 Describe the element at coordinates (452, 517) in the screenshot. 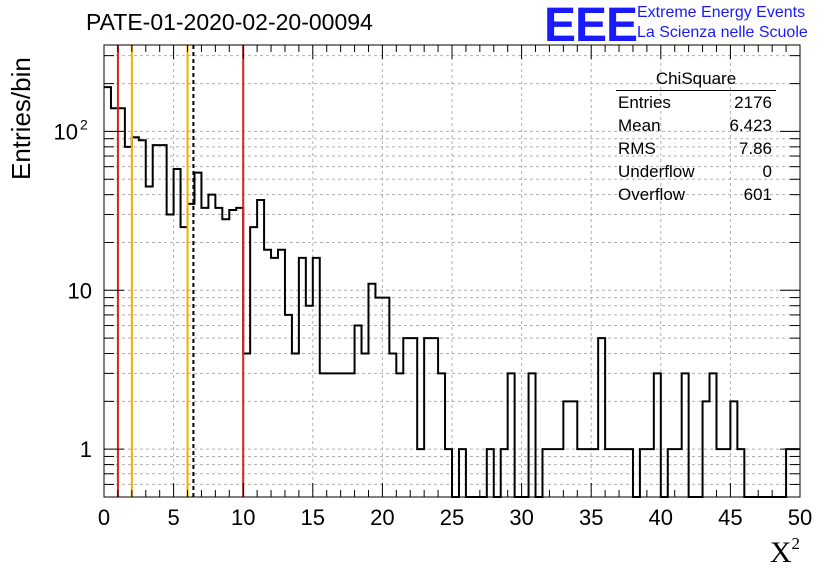

I see `x-tick-label: 25` at that location.